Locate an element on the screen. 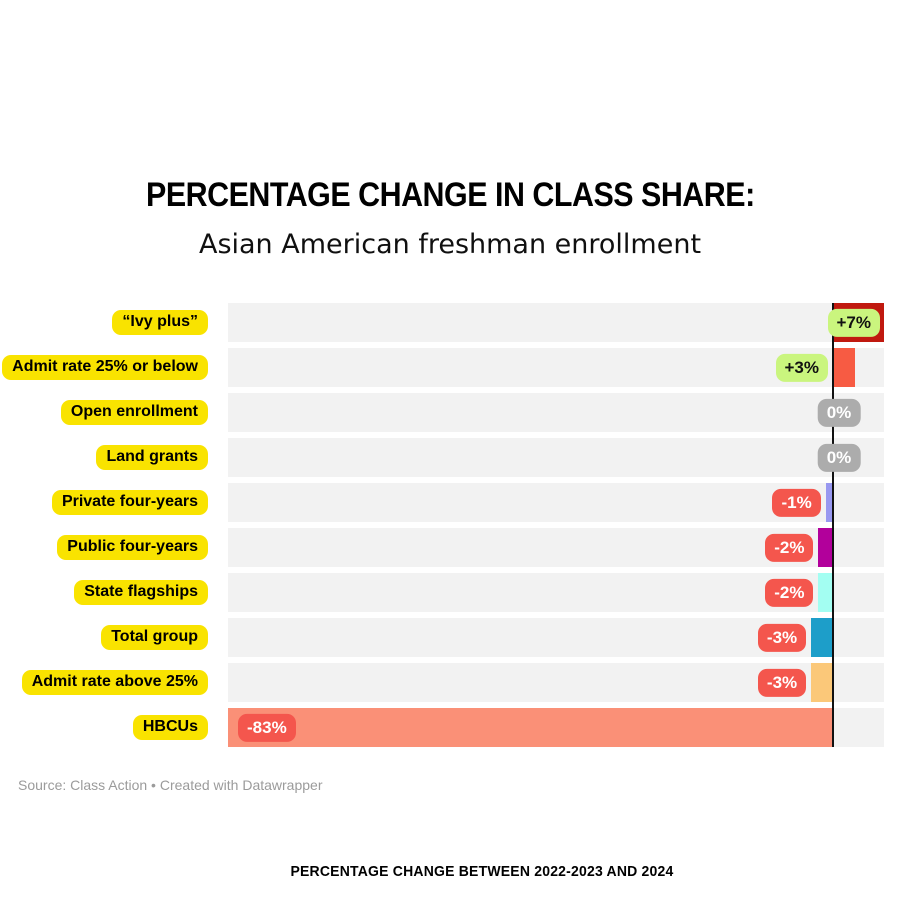 Image resolution: width=900 pixels, height=900 pixels. category-label-cell: Public four-years is located at coordinates (104, 547).